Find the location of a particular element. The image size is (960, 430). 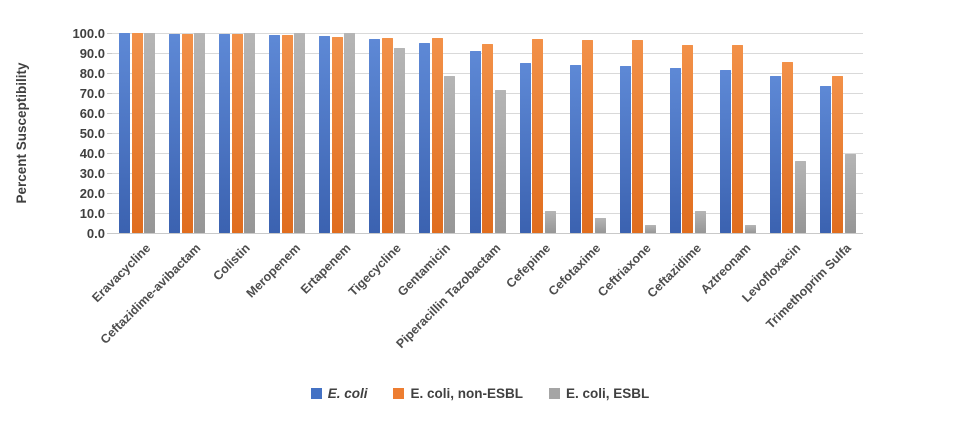

legend-item: E. coli is located at coordinates (339, 393).